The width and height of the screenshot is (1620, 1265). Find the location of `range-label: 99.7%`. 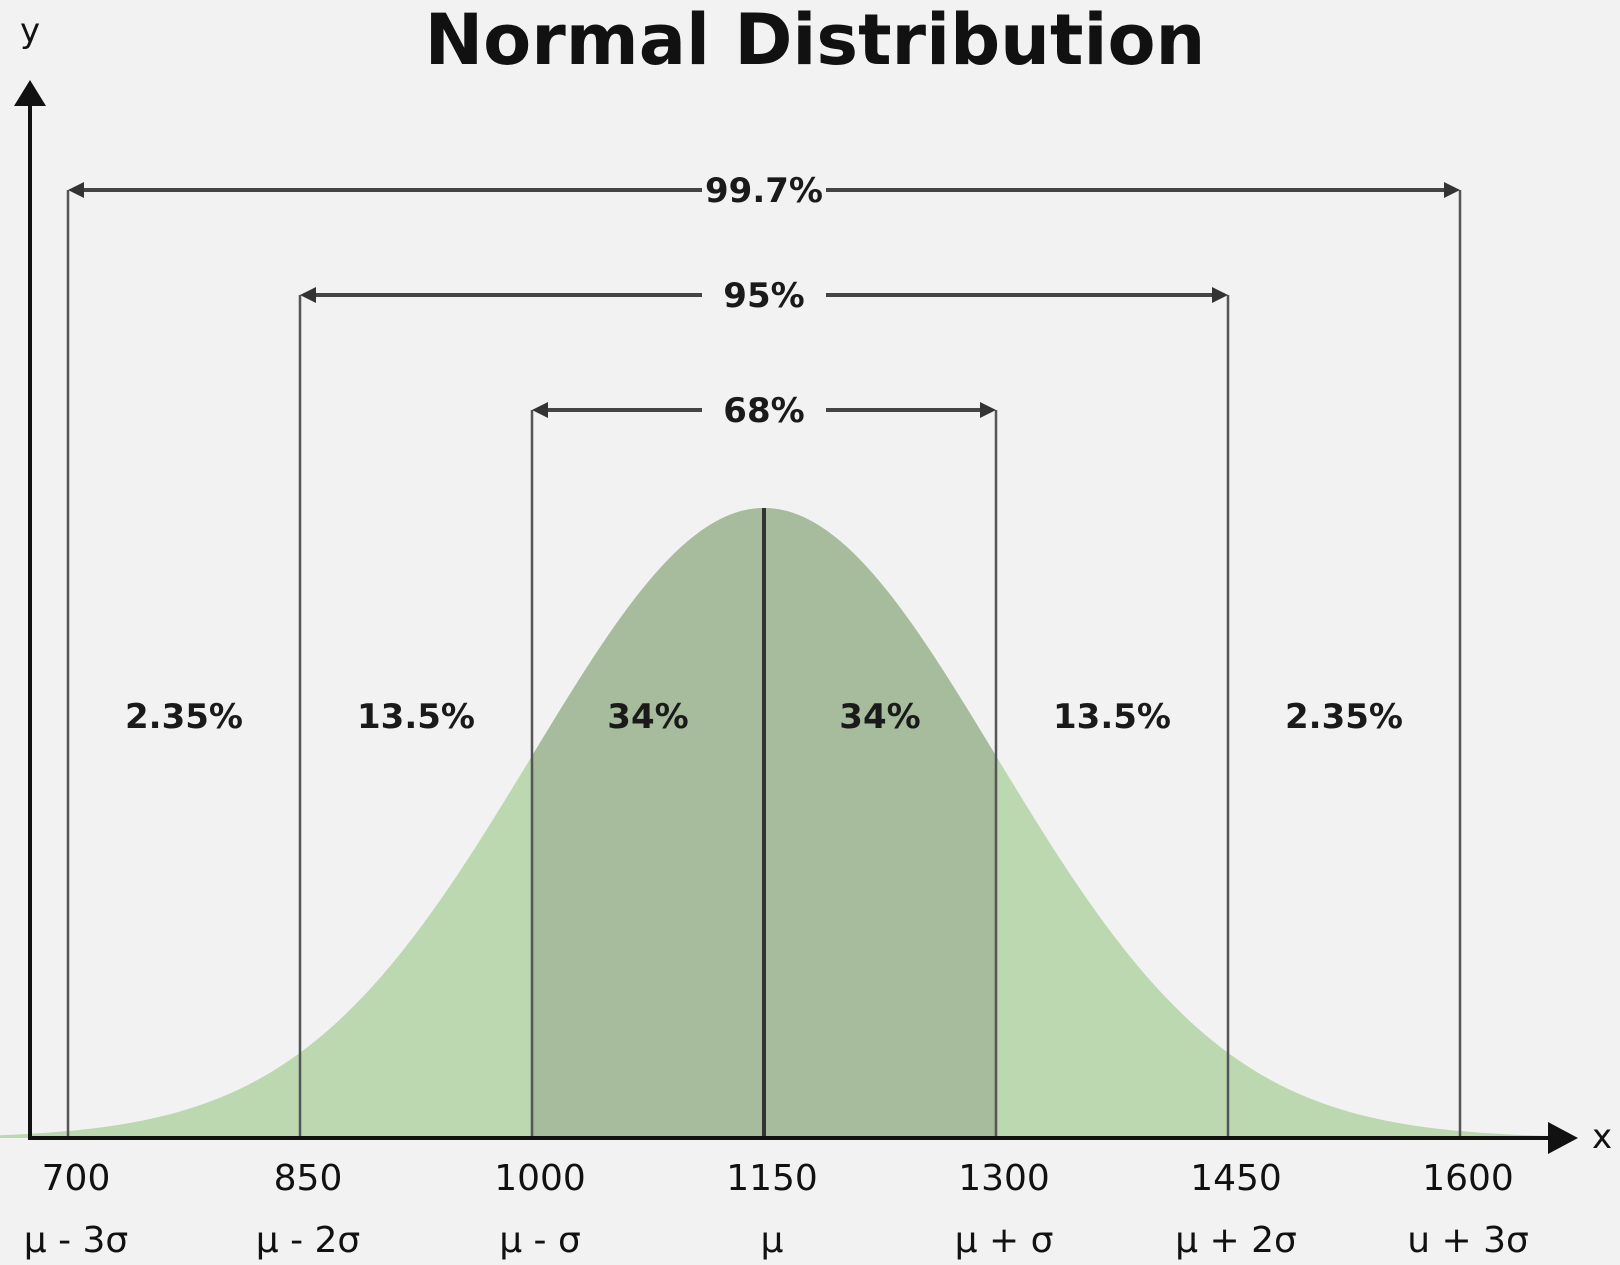

range-label: 99.7% is located at coordinates (764, 191).